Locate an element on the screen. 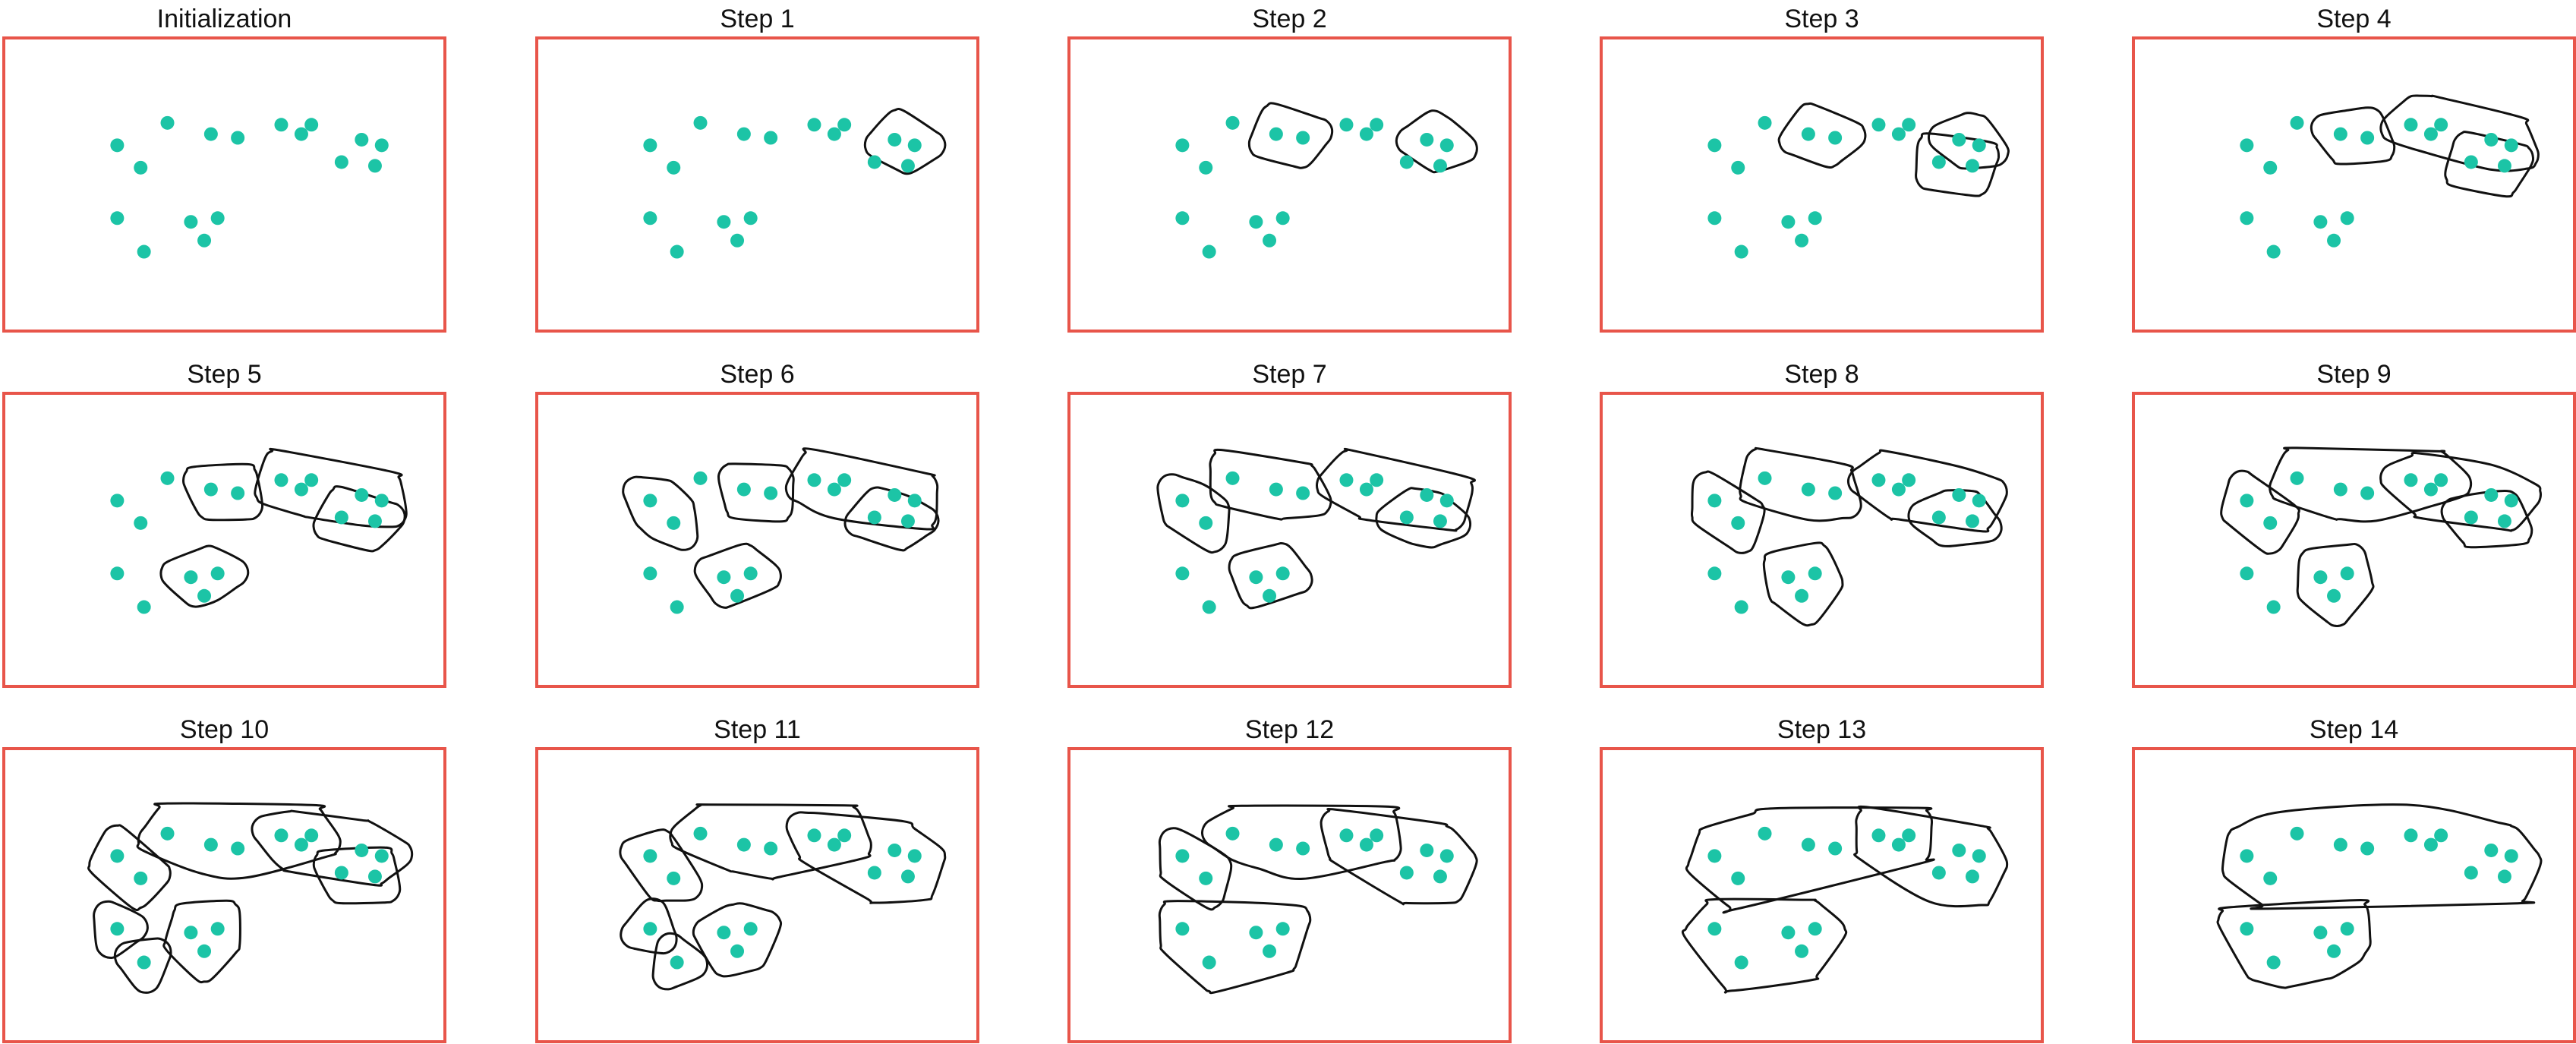  panel-title: Step 5 is located at coordinates (224, 374).